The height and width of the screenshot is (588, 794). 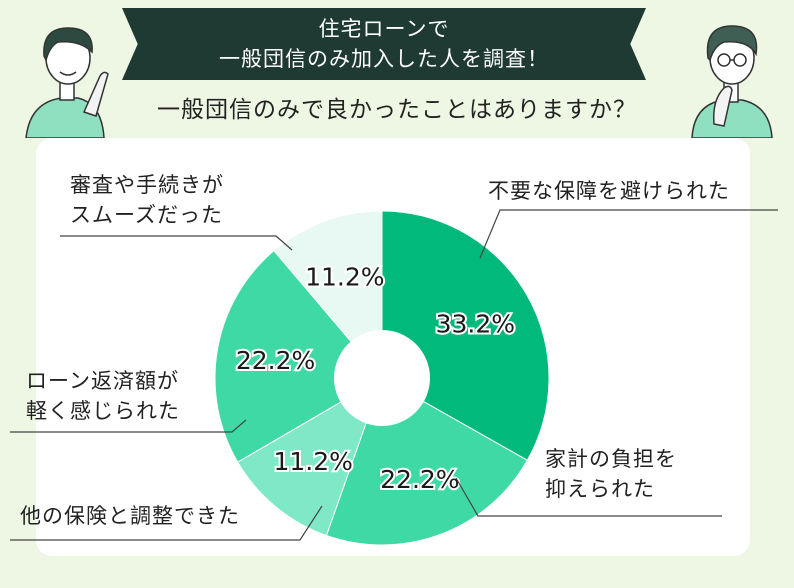 What do you see at coordinates (397, 110) in the screenshot?
I see `survey-question: 一般団信のみで良かったことはありますか？` at bounding box center [397, 110].